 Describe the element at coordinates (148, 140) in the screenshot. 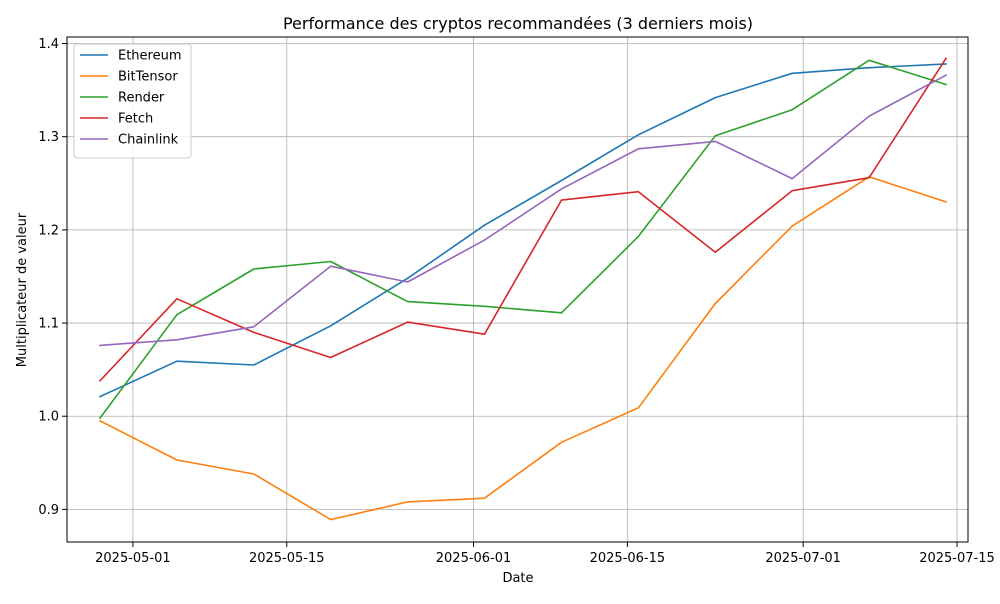

I see `legend-label-chainlink: Chainlink` at that location.